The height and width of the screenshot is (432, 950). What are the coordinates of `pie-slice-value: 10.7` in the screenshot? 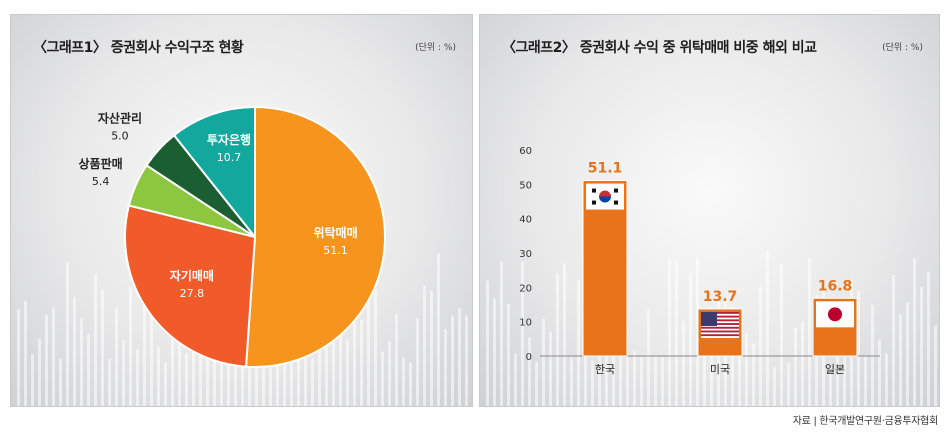 It's located at (229, 157).